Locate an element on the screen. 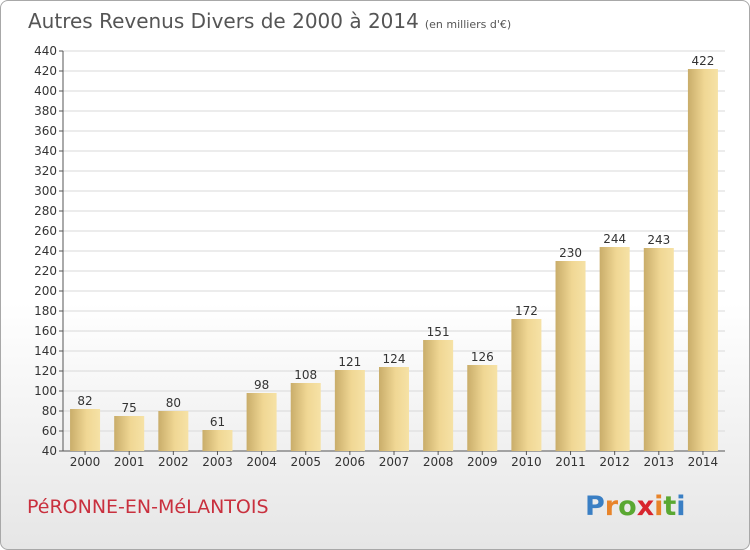  x-tick-label: 2003 is located at coordinates (217, 462).